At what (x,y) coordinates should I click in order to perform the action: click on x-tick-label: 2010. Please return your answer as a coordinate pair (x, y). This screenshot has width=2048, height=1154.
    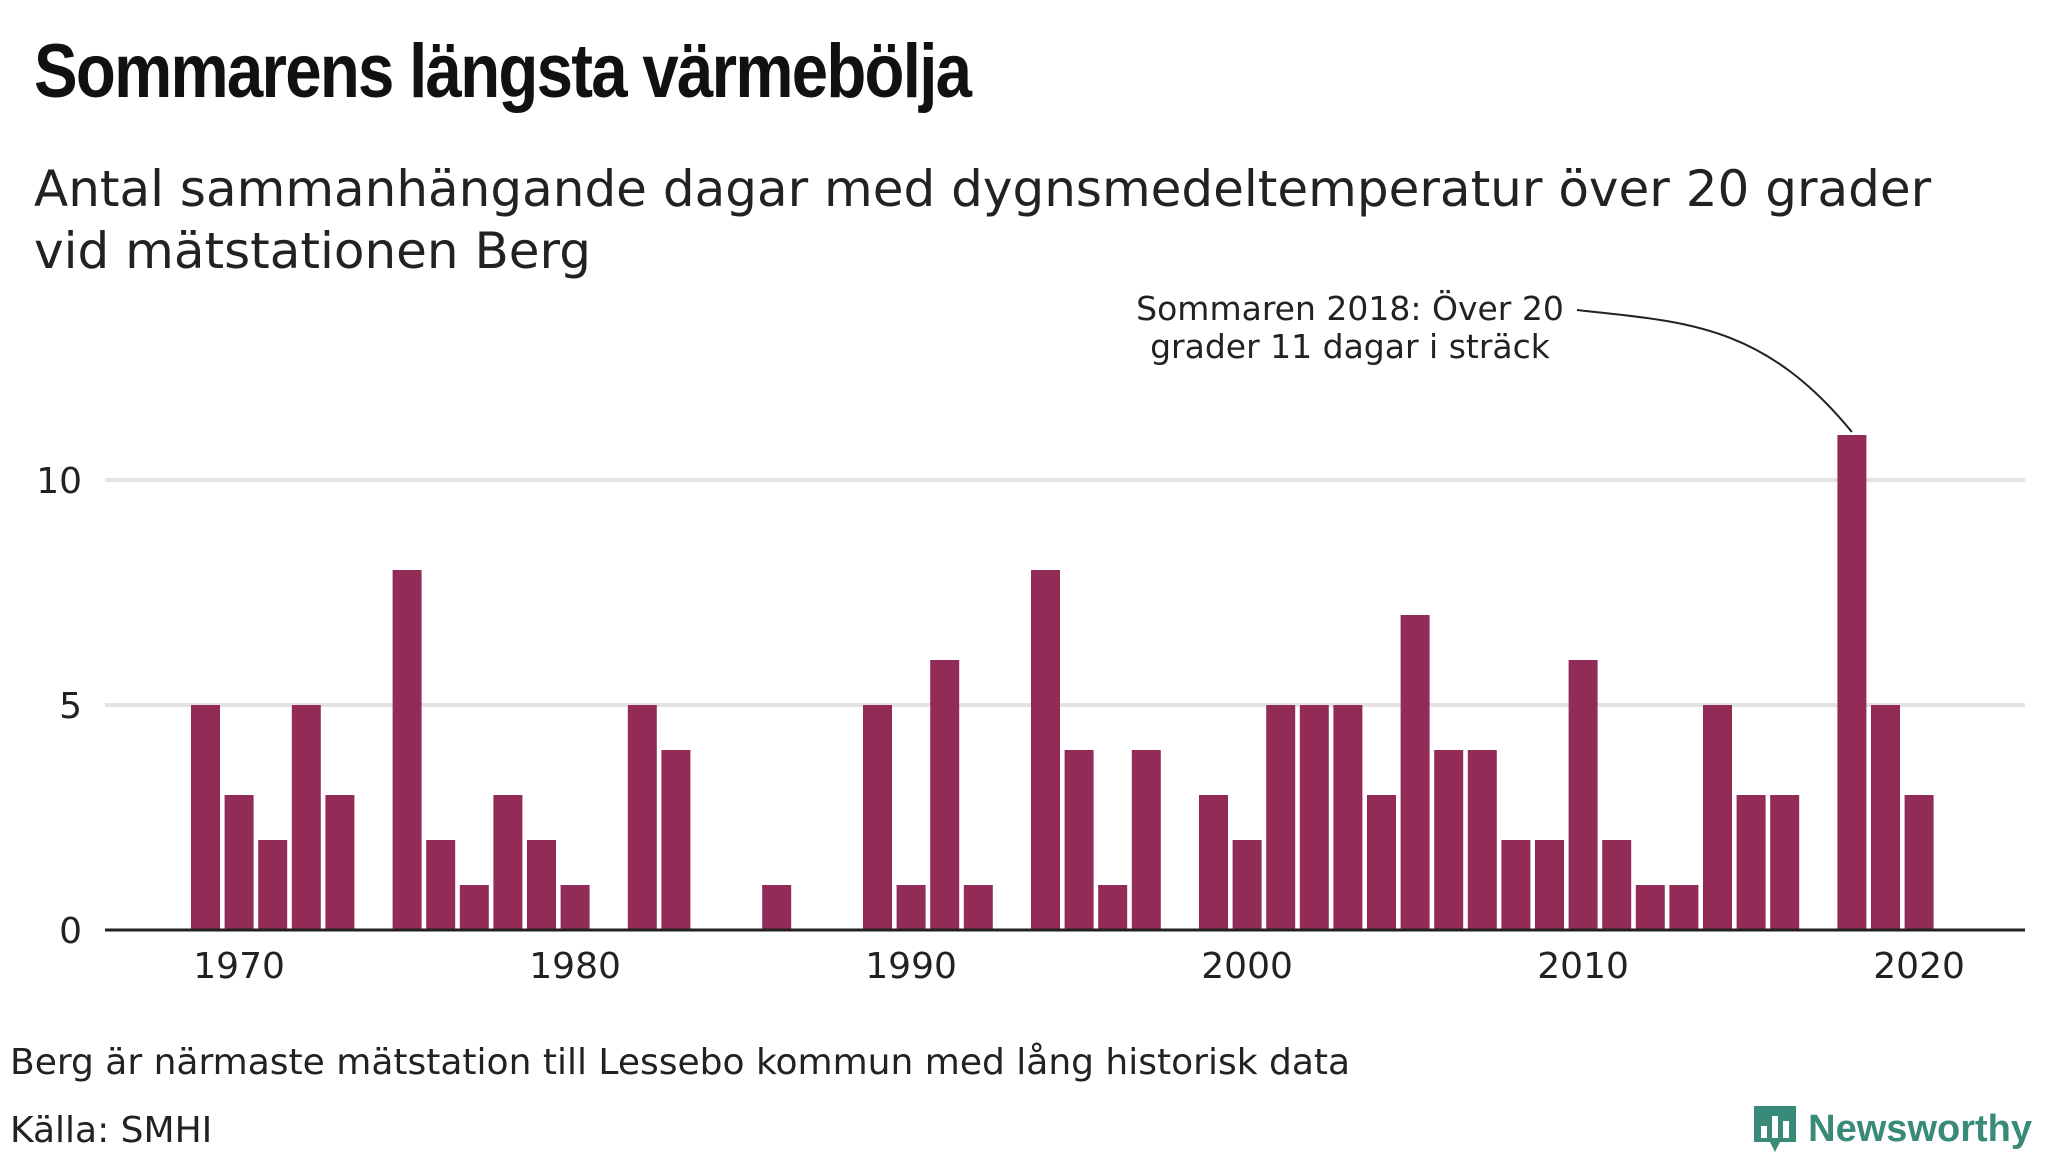
    Looking at the image, I should click on (1583, 966).